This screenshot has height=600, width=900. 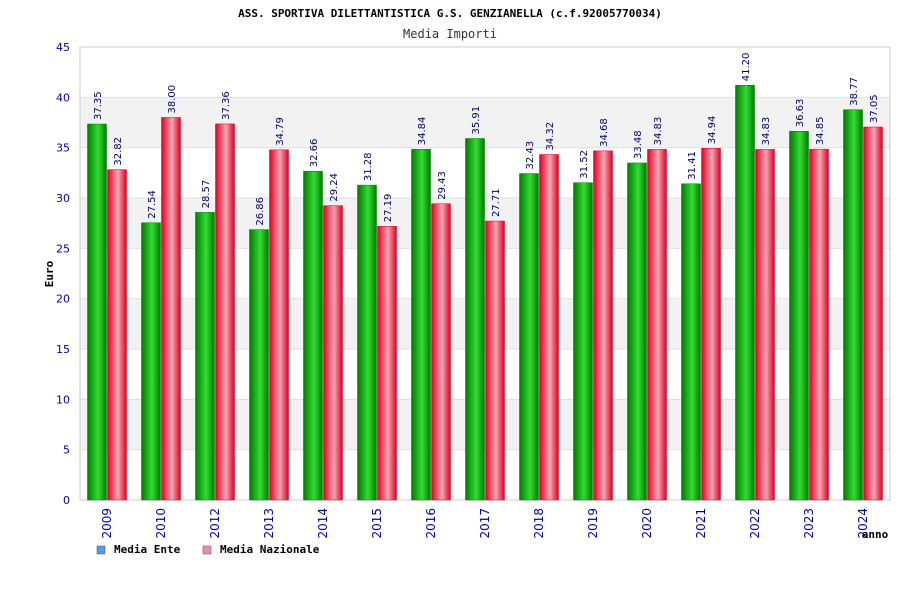 I want to click on y-axis-ticks: 0 5 10 15 20 25 30 35 40 45, so click(x=63, y=274).